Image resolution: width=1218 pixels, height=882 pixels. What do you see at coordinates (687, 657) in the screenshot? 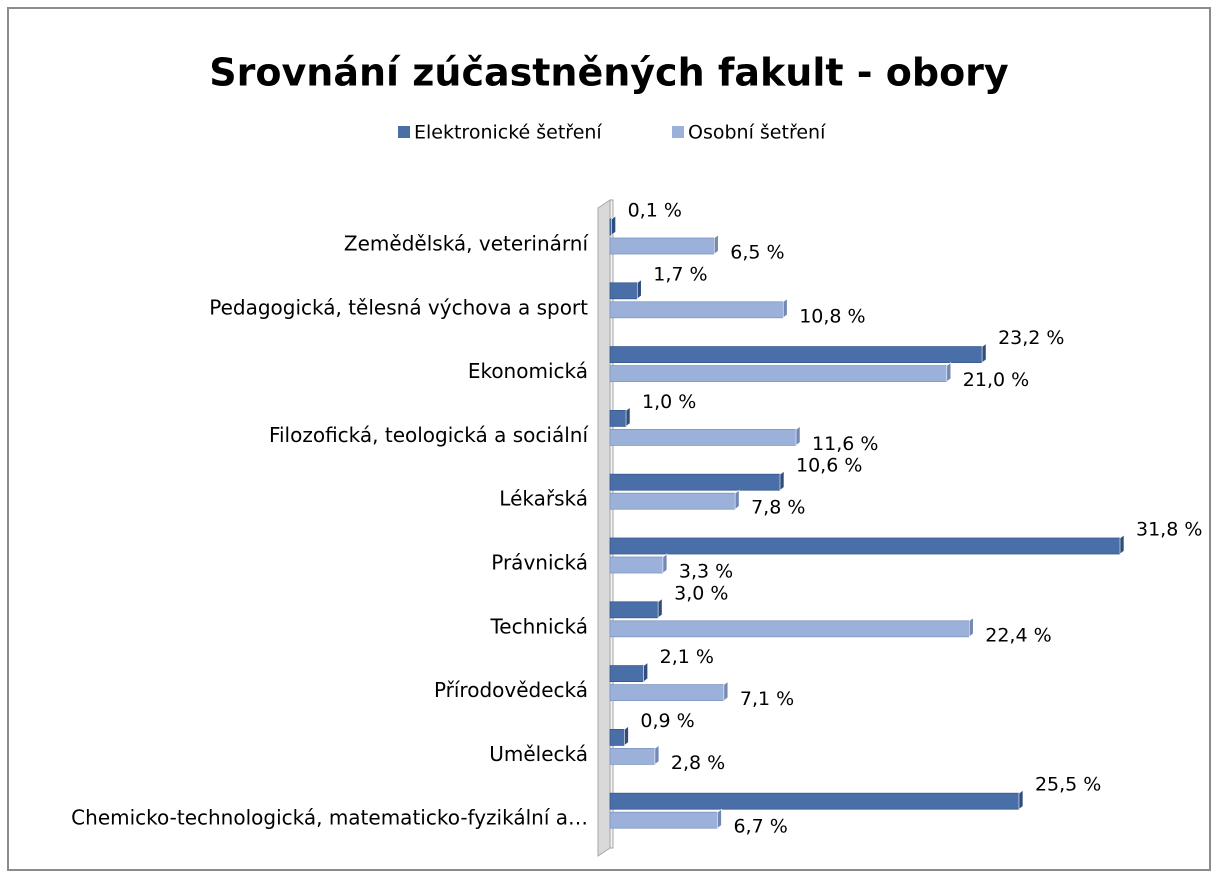
I see `value-label: 2,1 %` at bounding box center [687, 657].